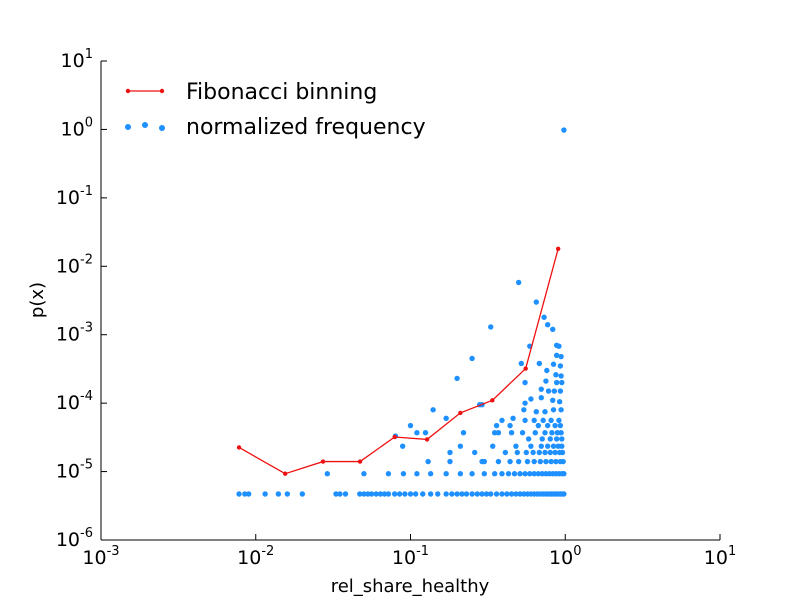 The height and width of the screenshot is (600, 800). What do you see at coordinates (100, 556) in the screenshot?
I see `x-tick-label: 10⁻³` at bounding box center [100, 556].